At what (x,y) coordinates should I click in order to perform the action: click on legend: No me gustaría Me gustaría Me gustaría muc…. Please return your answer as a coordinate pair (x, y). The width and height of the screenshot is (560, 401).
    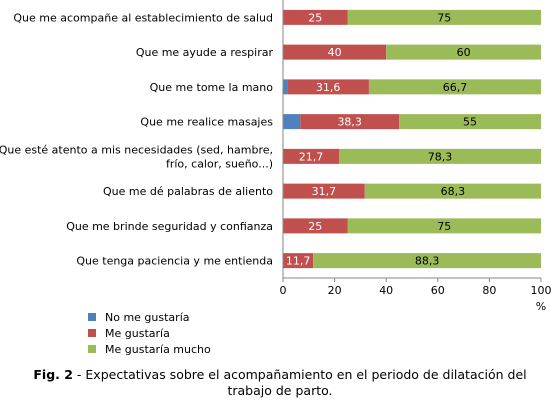
    Looking at the image, I should click on (149, 333).